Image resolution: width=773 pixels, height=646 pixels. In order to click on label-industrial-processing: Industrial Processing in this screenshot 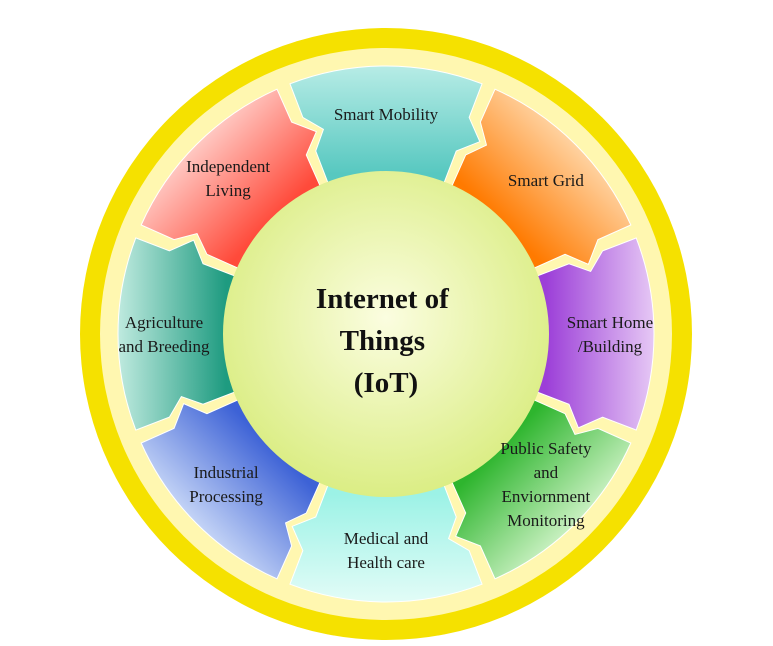, I will do `click(226, 484)`.